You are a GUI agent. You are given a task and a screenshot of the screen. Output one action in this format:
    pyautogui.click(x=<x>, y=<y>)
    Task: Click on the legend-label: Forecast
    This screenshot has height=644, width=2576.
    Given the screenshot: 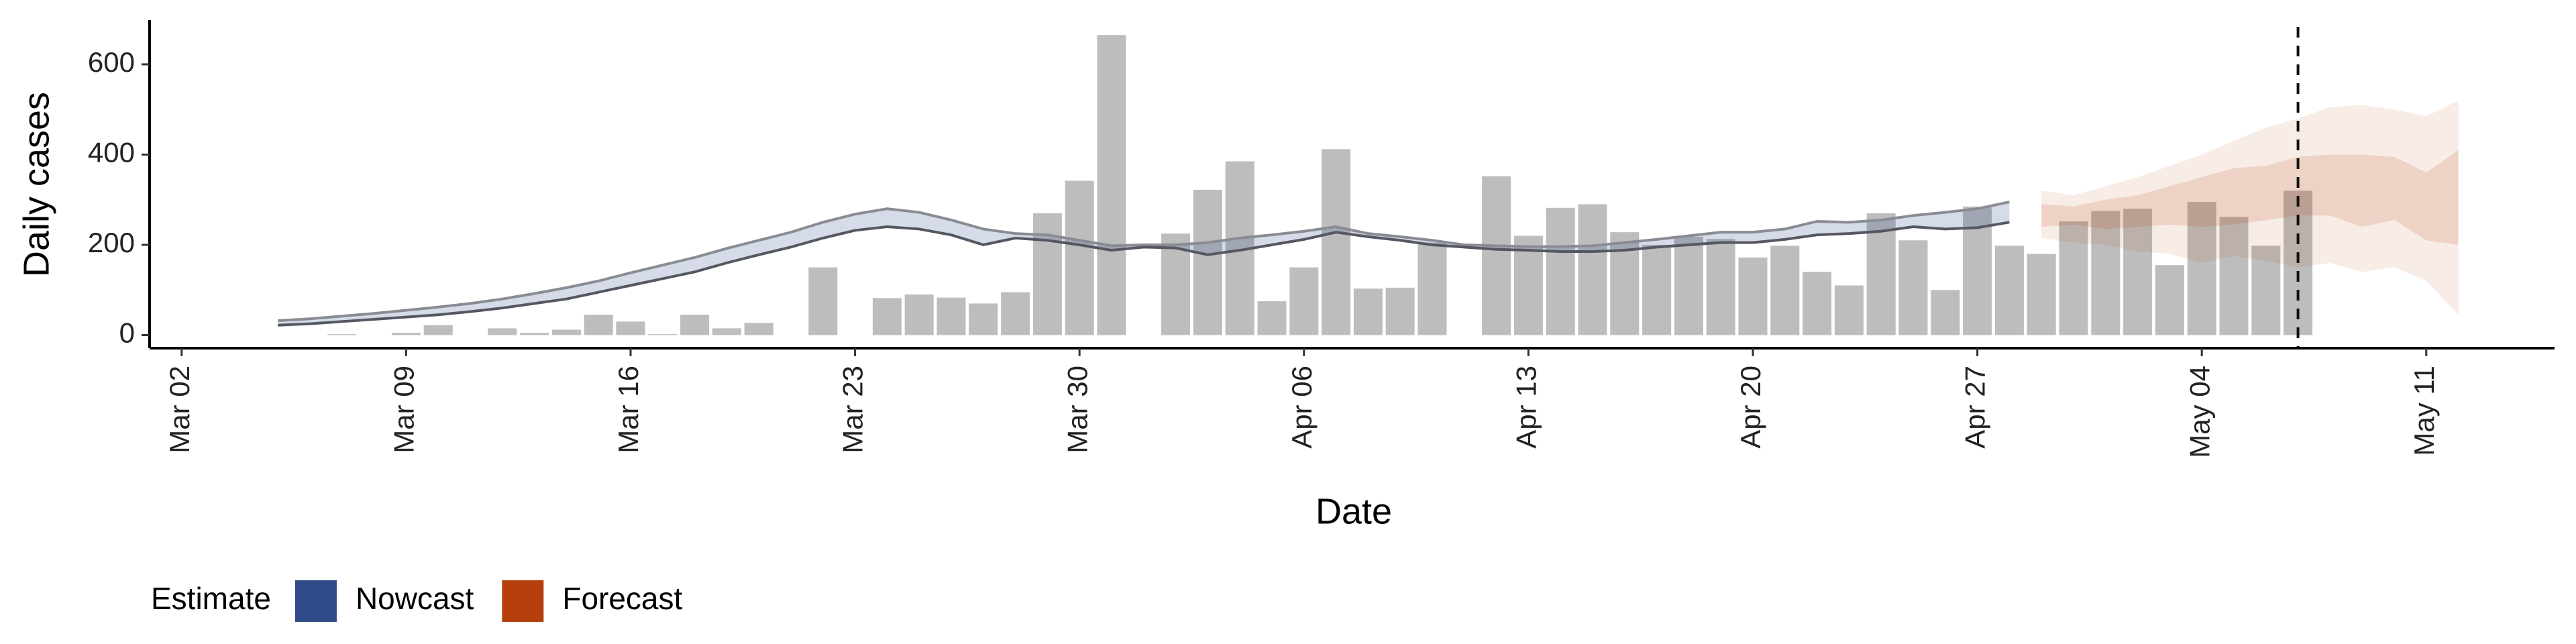 What is the action you would take?
    pyautogui.click(x=622, y=598)
    